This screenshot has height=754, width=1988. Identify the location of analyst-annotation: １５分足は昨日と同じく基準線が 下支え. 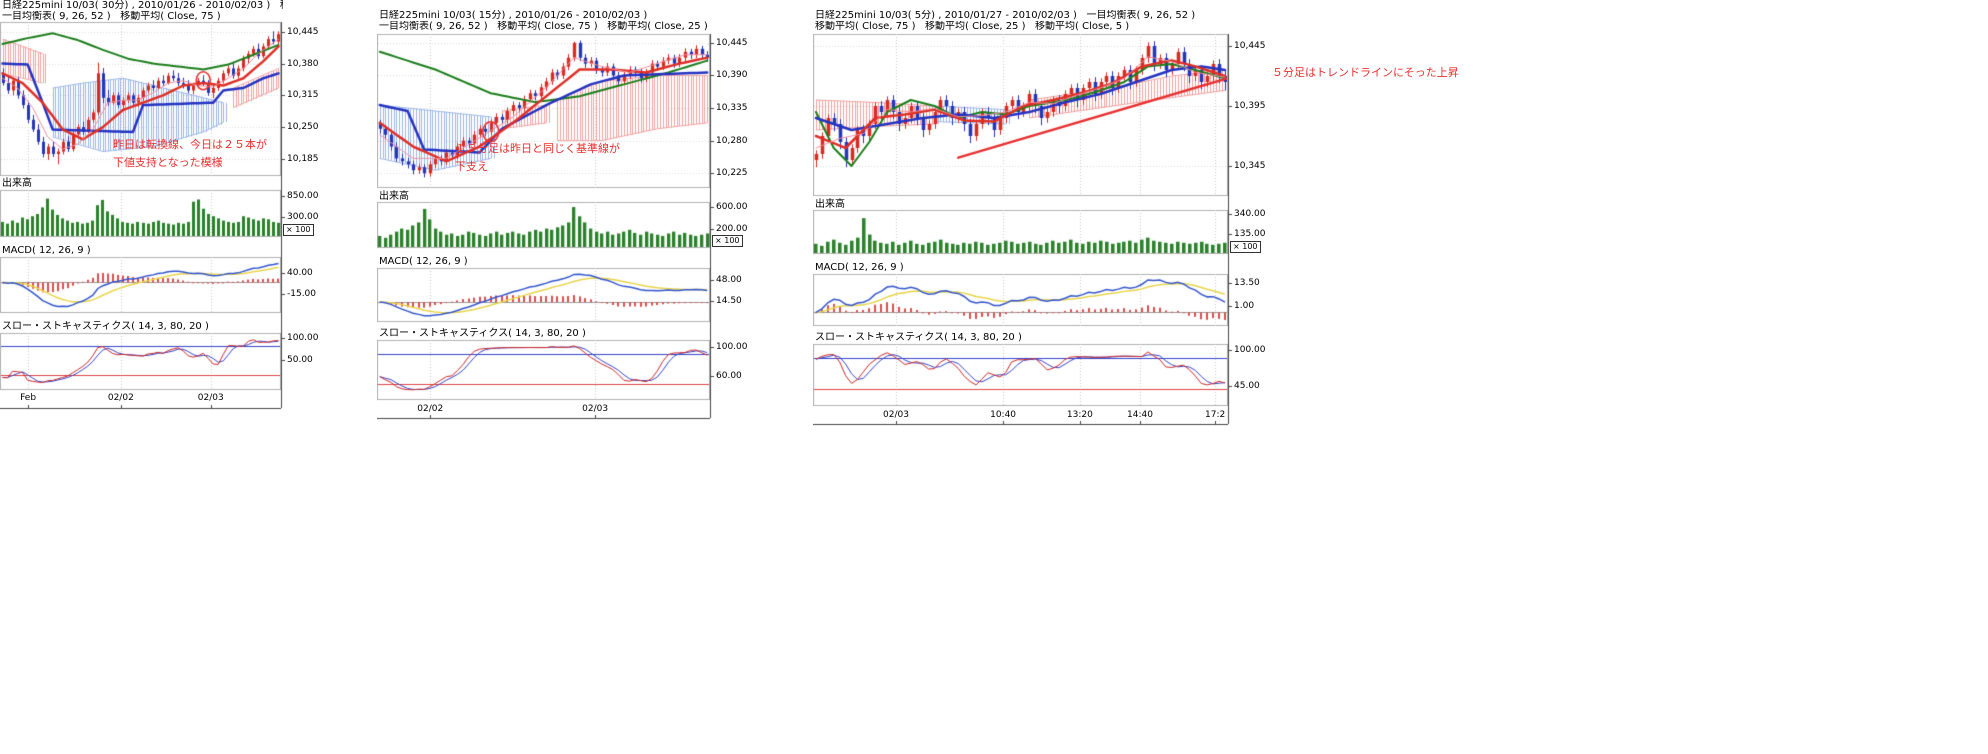
(537, 157).